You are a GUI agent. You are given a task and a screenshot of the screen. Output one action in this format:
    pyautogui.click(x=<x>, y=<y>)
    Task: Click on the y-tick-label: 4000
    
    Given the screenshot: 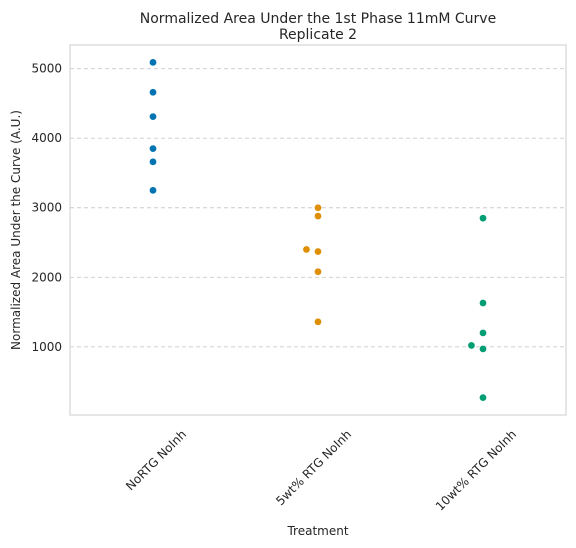 What is the action you would take?
    pyautogui.click(x=46, y=138)
    